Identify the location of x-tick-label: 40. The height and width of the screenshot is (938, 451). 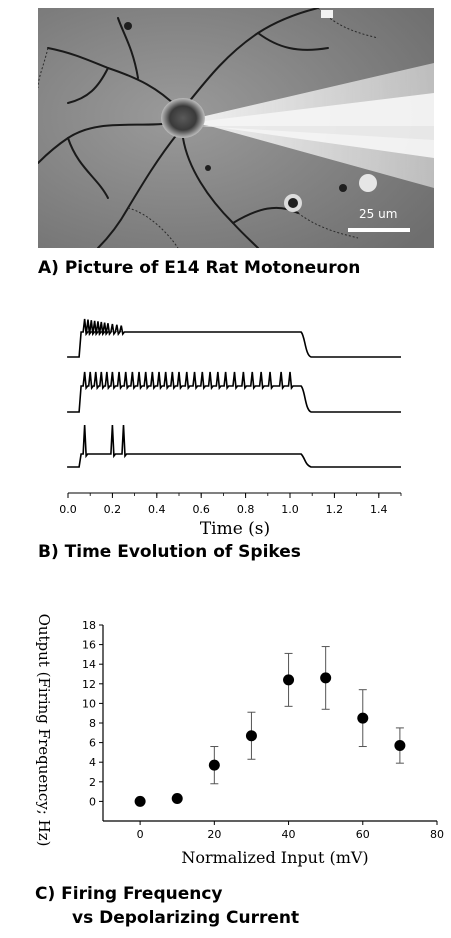
(289, 834).